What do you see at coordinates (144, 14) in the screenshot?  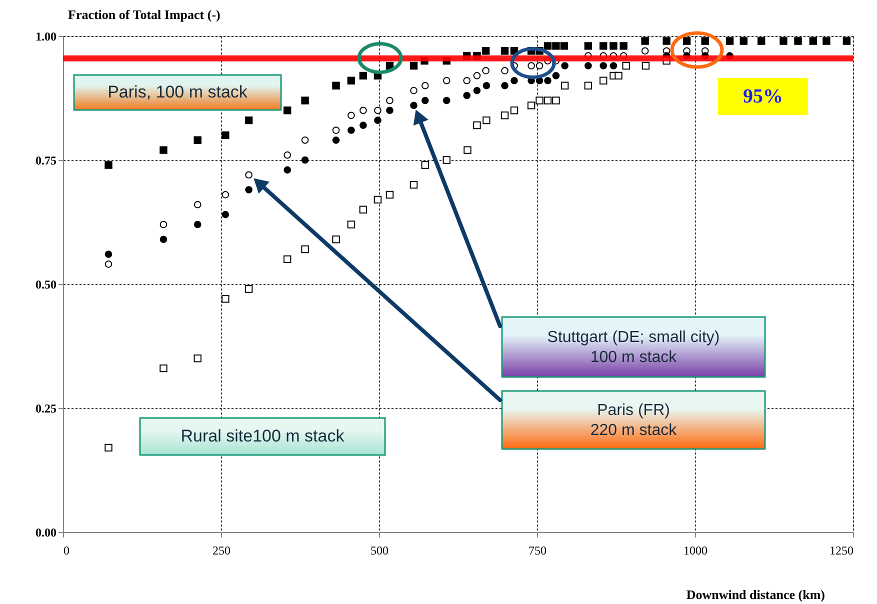 I see `y-axis-title: Fraction of Total Impact (-)` at bounding box center [144, 14].